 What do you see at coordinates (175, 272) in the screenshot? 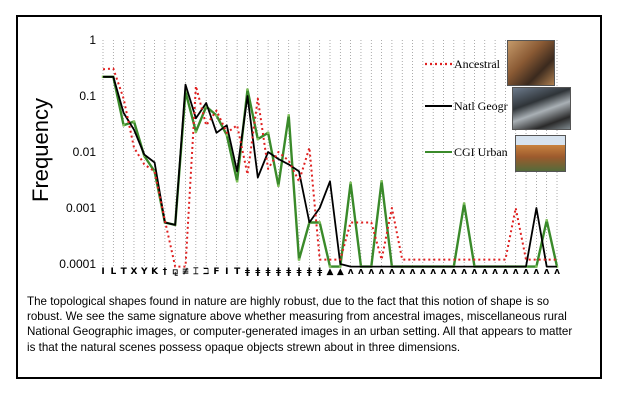
I see `x-tick-label: ⚼` at bounding box center [175, 272].